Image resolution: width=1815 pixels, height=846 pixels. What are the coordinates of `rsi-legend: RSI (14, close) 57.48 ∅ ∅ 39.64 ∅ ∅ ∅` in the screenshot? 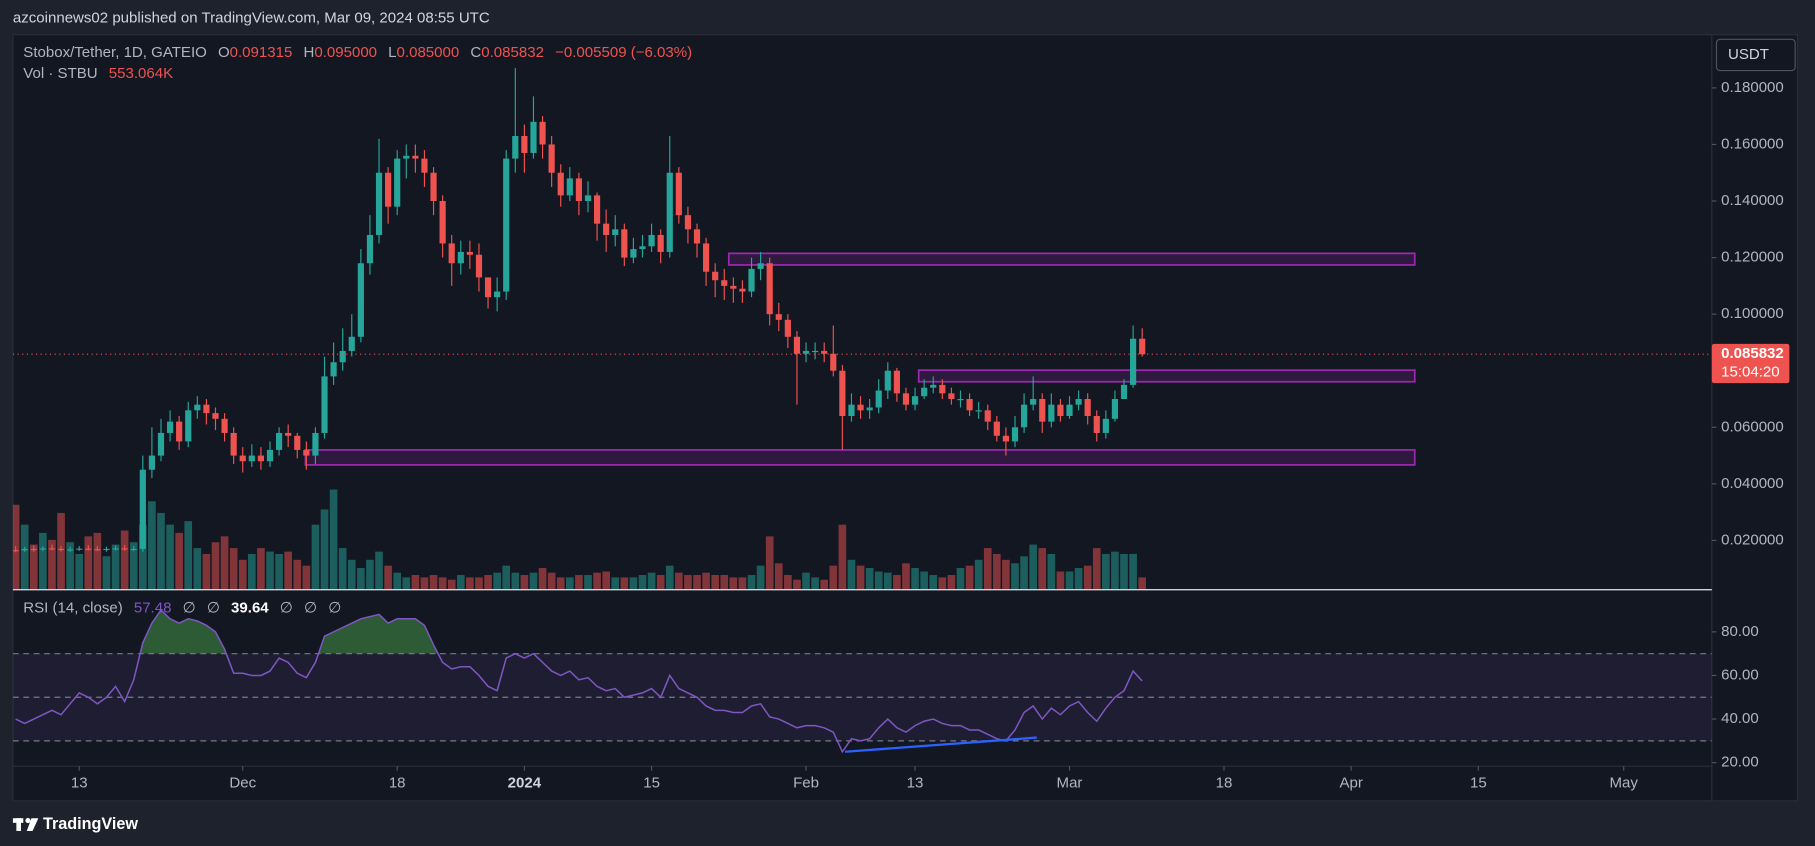 It's located at (182, 608).